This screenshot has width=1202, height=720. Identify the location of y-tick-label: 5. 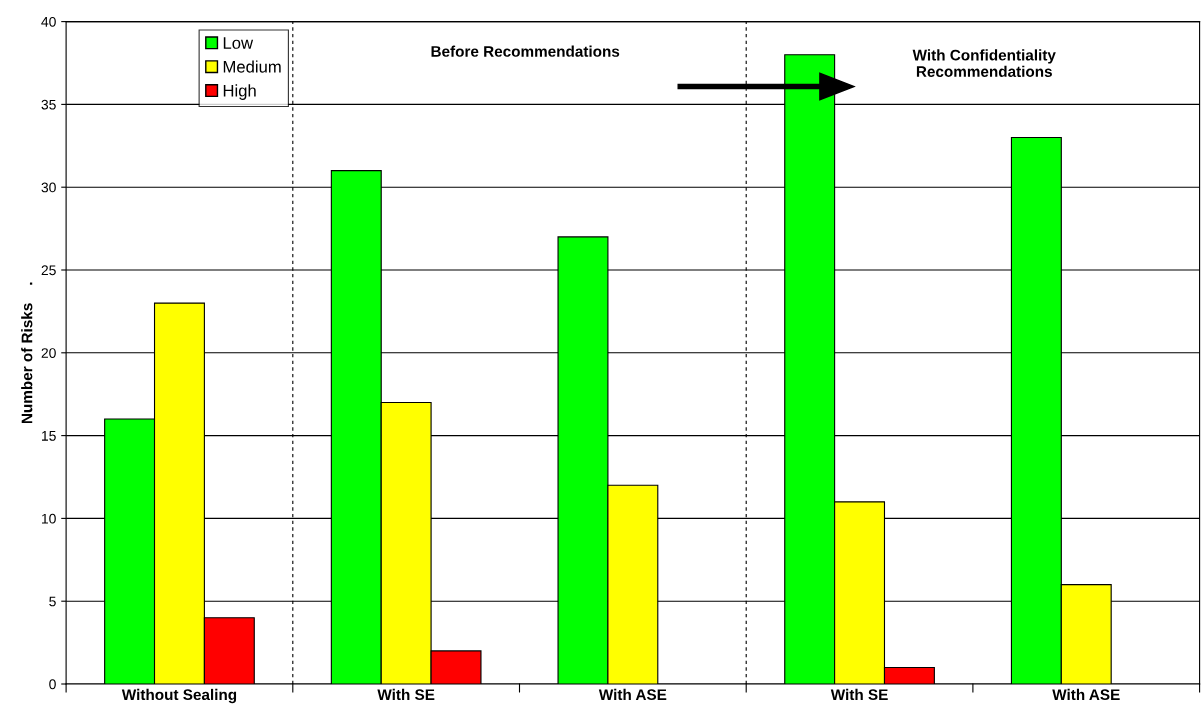
(52, 601).